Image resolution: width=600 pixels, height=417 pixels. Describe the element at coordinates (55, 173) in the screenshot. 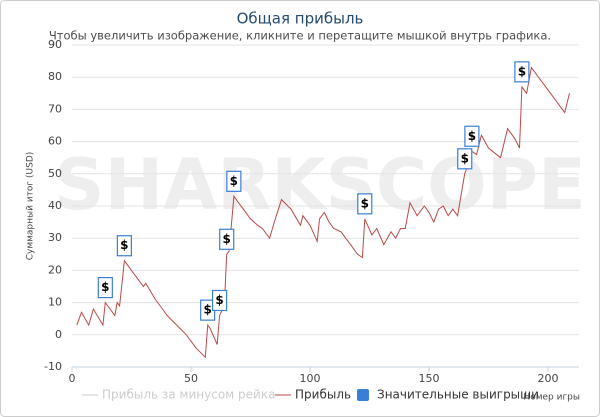

I see `y-tick-label: 50` at that location.